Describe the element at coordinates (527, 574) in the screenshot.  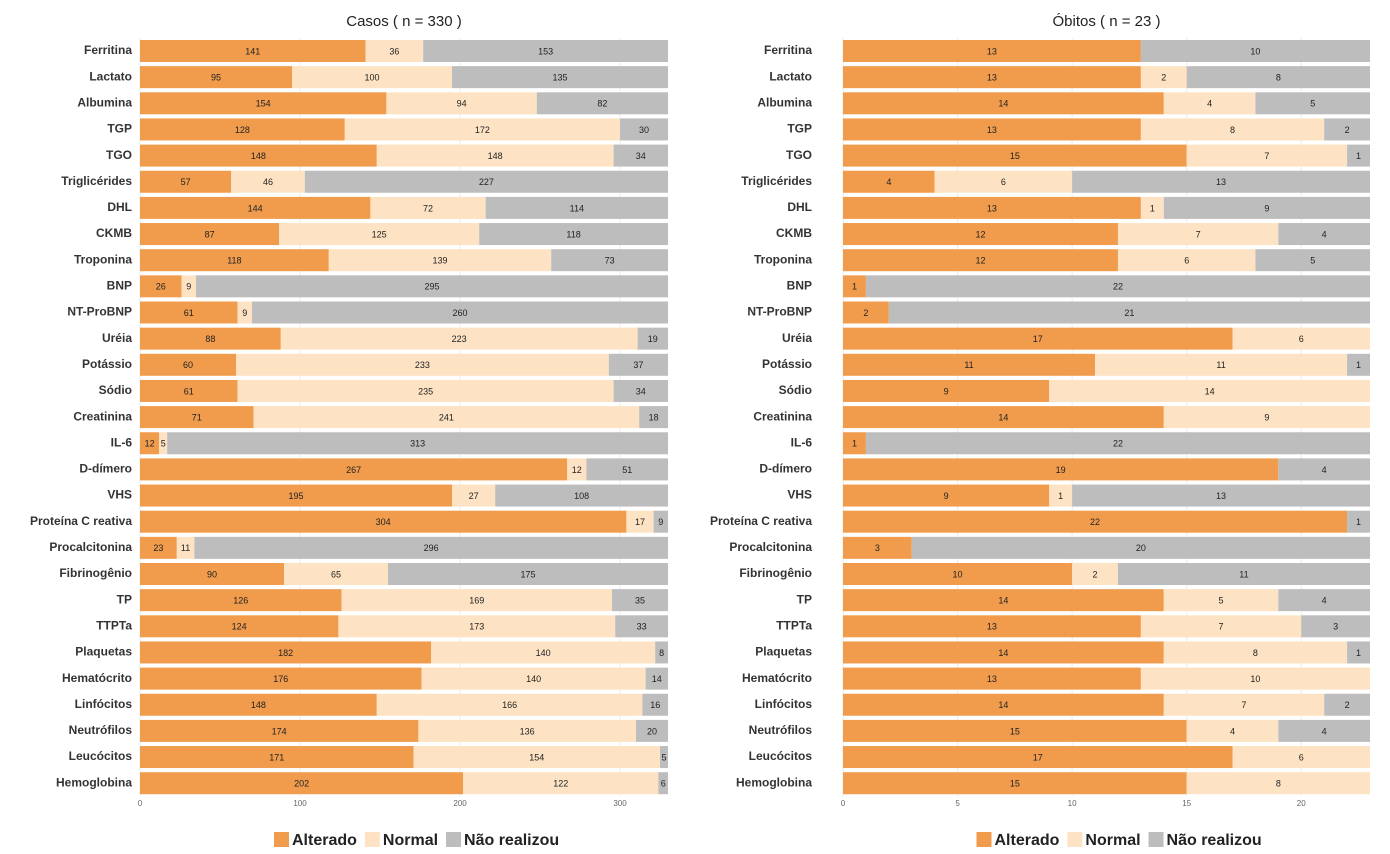
I see `value-label: 175` at that location.